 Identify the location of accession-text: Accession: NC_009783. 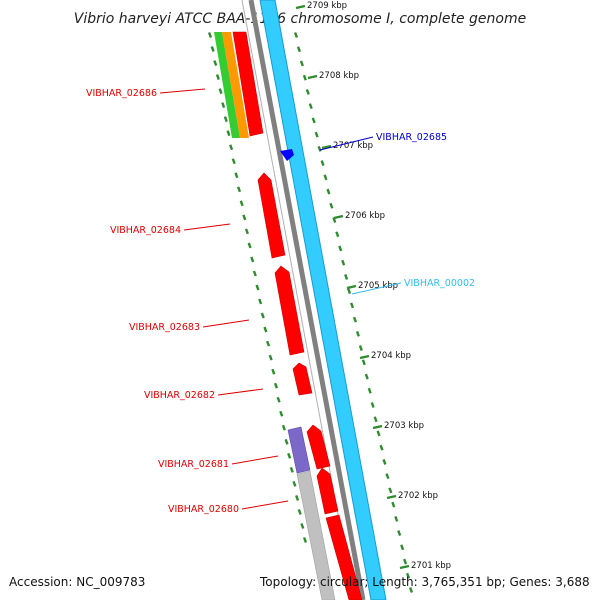
(77, 582).